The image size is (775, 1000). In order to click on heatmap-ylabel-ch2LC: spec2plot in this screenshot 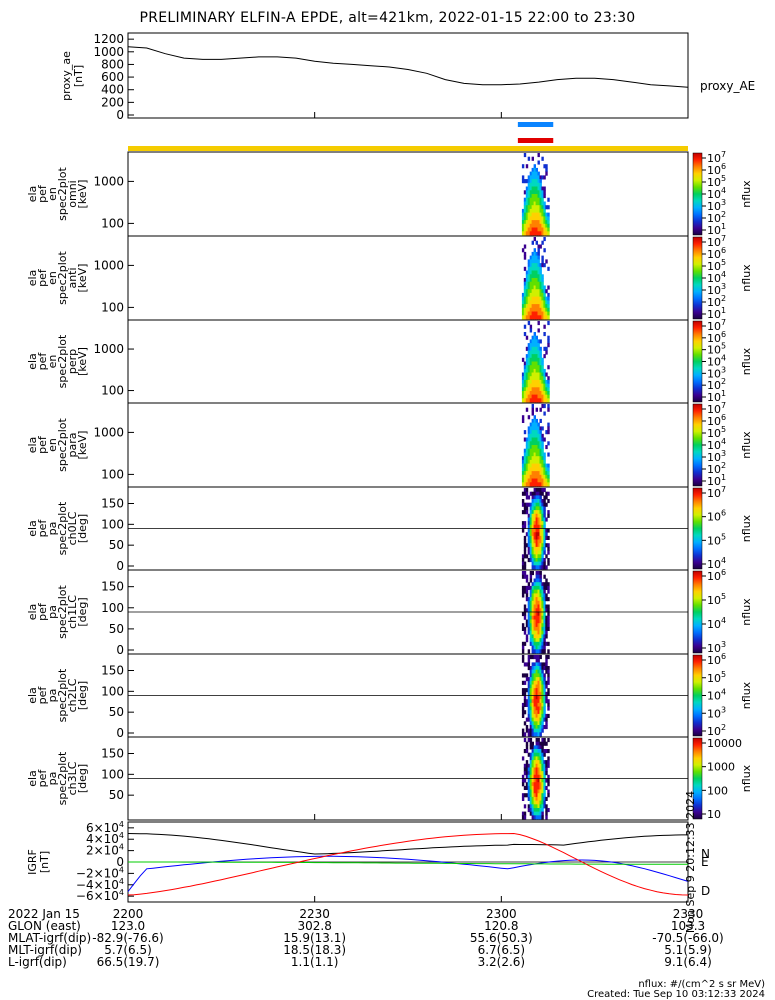, I will do `click(62, 695)`.